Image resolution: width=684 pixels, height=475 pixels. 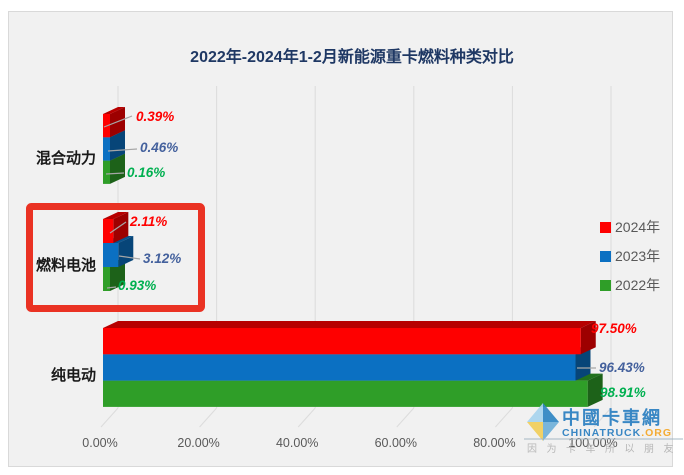 I want to click on watermark-site-name: 中國卡車網, so click(x=612, y=417).